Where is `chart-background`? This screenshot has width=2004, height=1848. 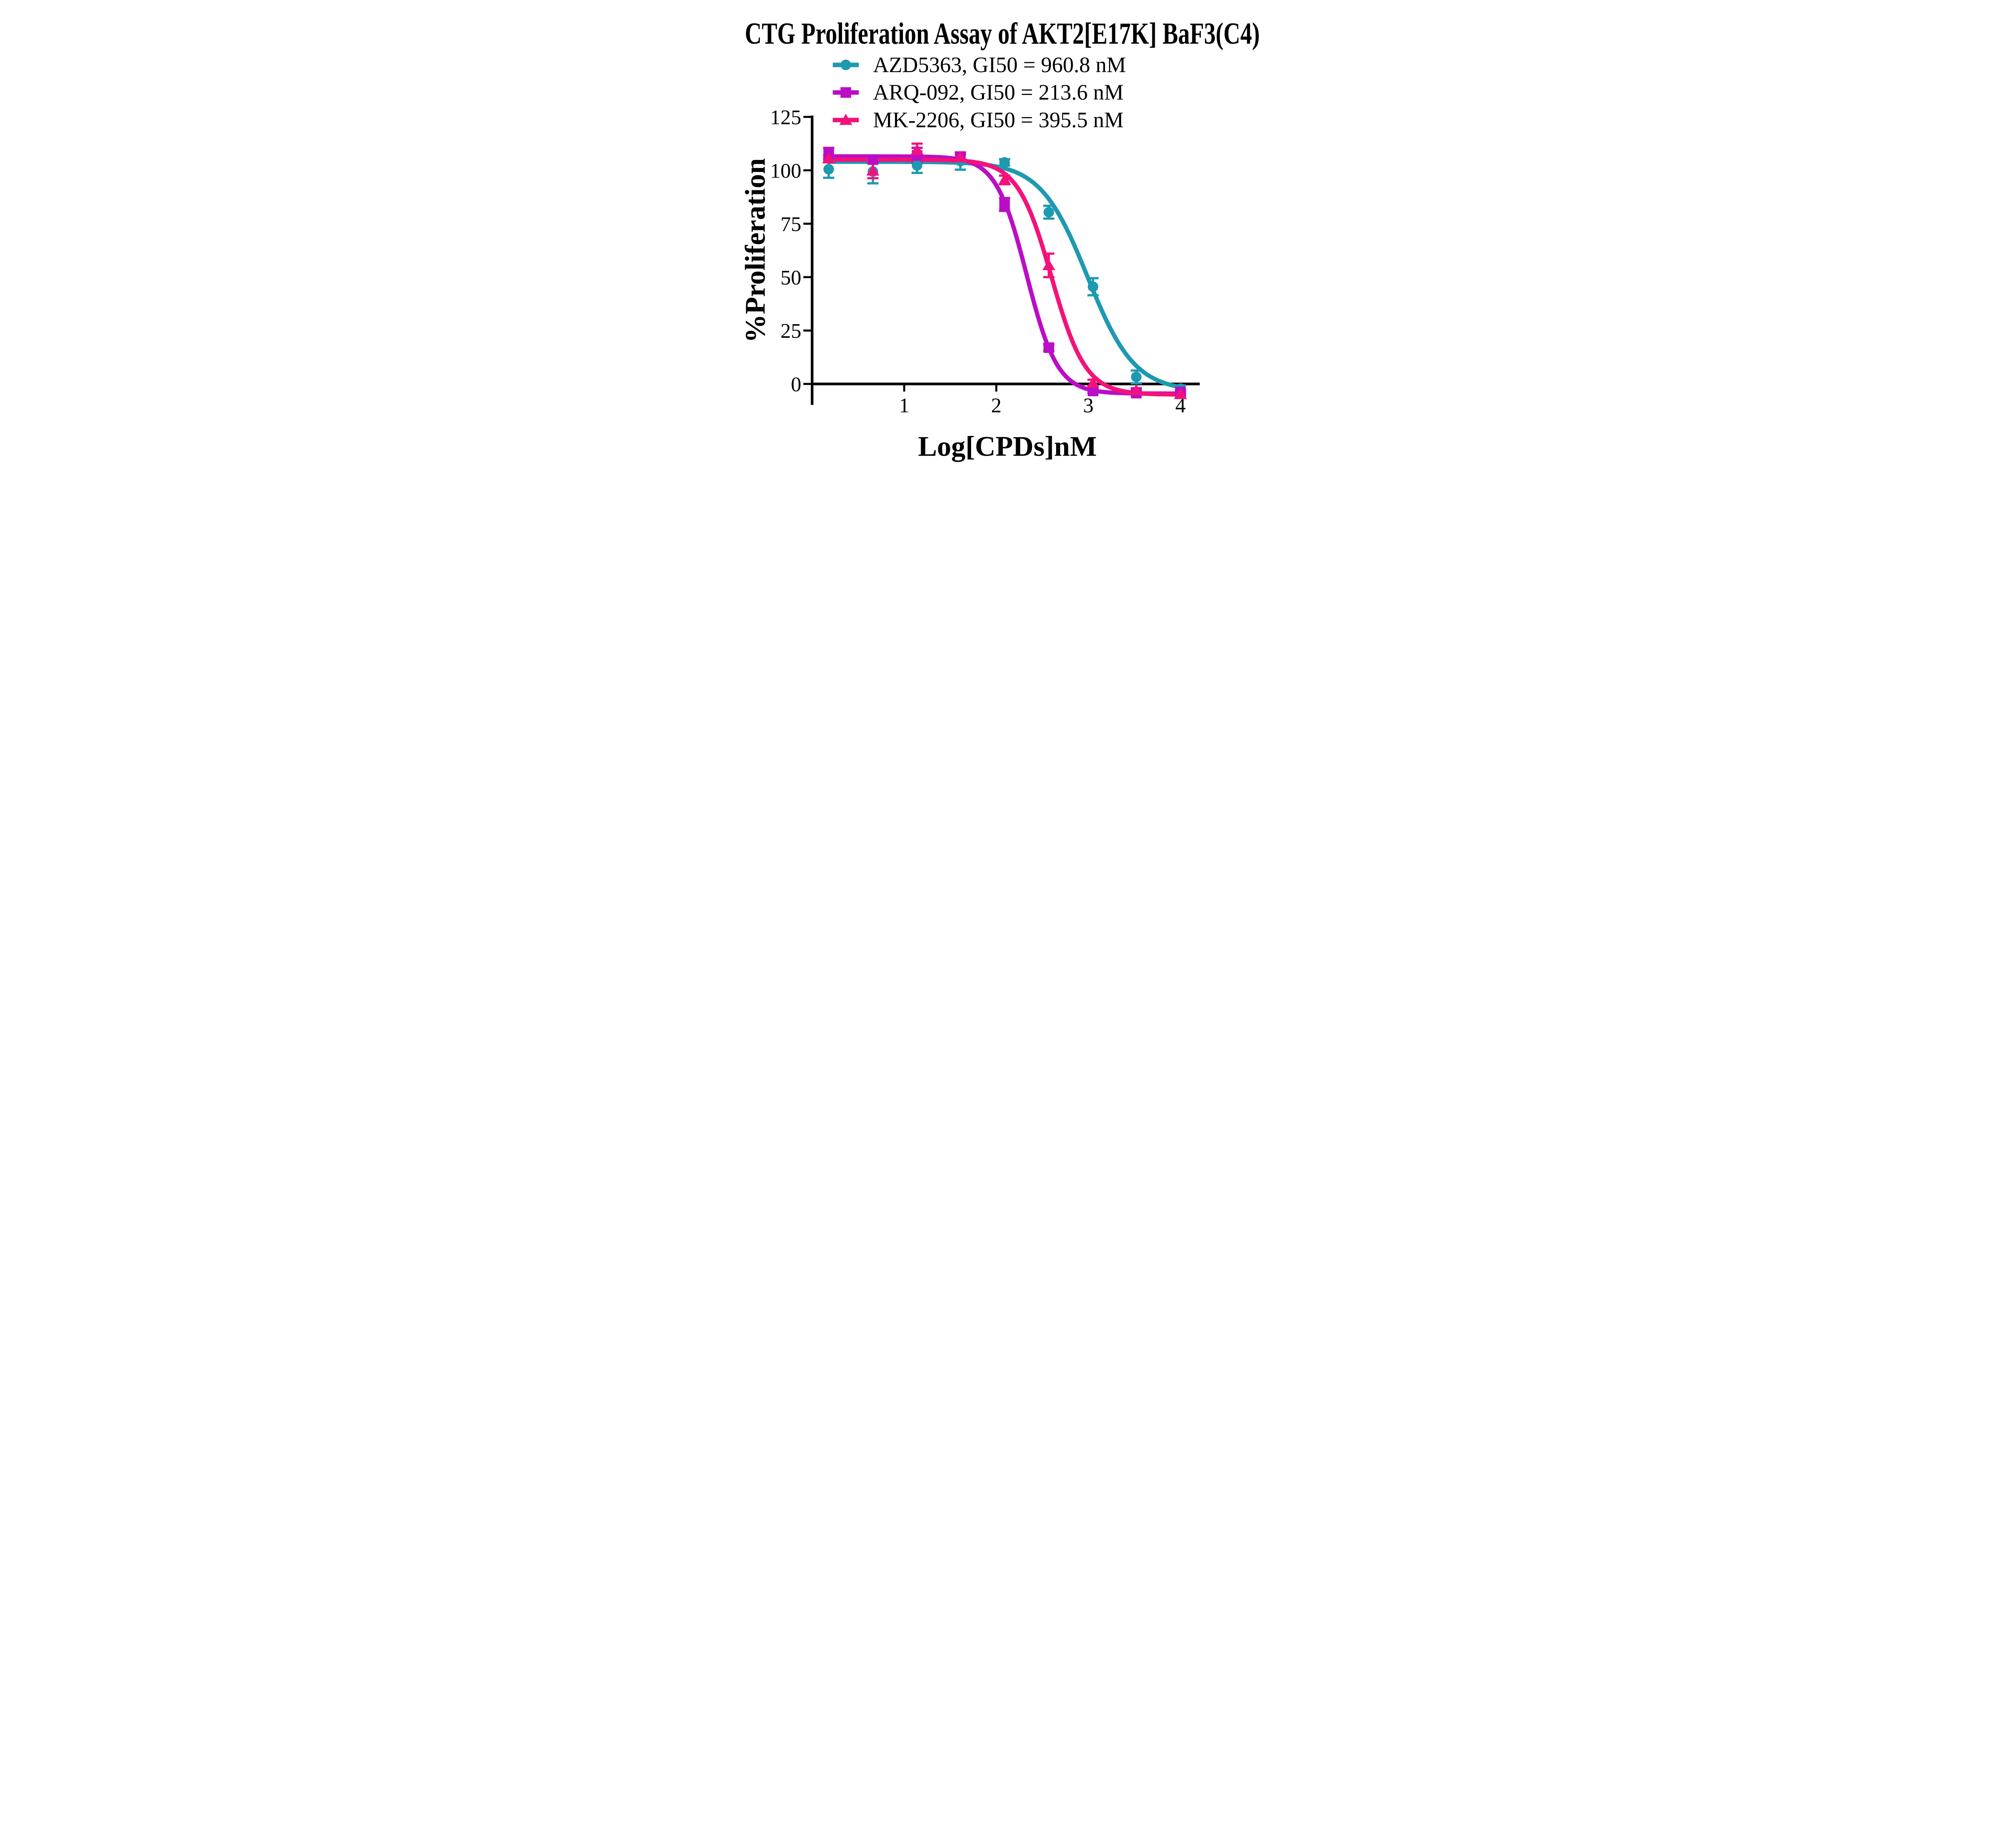
chart-background is located at coordinates (1002, 234).